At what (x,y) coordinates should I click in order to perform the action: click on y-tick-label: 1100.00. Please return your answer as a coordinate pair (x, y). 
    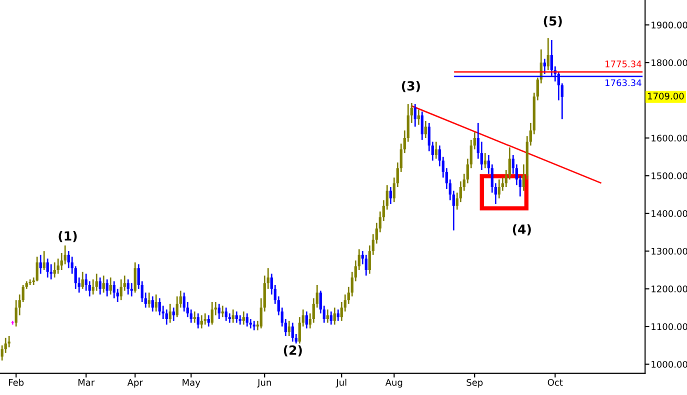
    Looking at the image, I should click on (669, 326).